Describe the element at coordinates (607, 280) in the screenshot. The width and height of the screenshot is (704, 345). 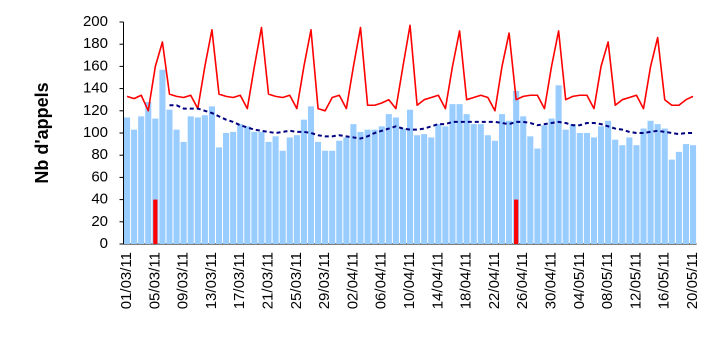
I see `x-tick-label: 08/05/11` at that location.